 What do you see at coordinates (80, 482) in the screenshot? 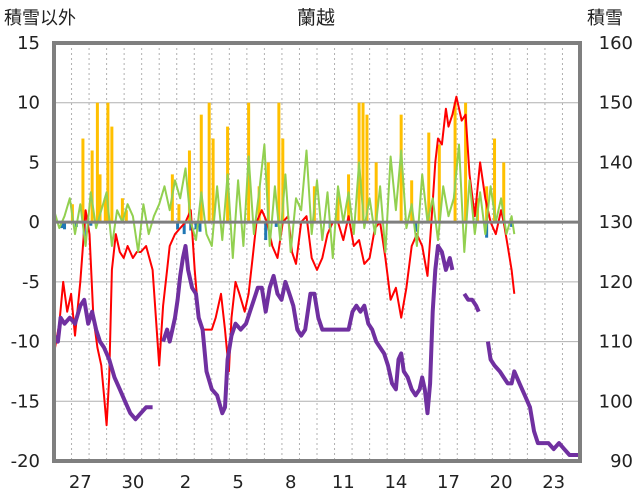
I see `x-tick-label: 27` at bounding box center [80, 482].